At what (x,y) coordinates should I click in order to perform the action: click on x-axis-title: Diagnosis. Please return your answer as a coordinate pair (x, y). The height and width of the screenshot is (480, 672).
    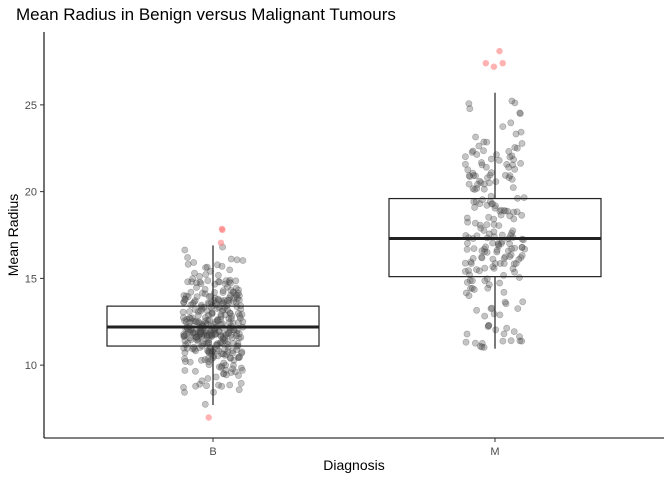
    Looking at the image, I should click on (353, 465).